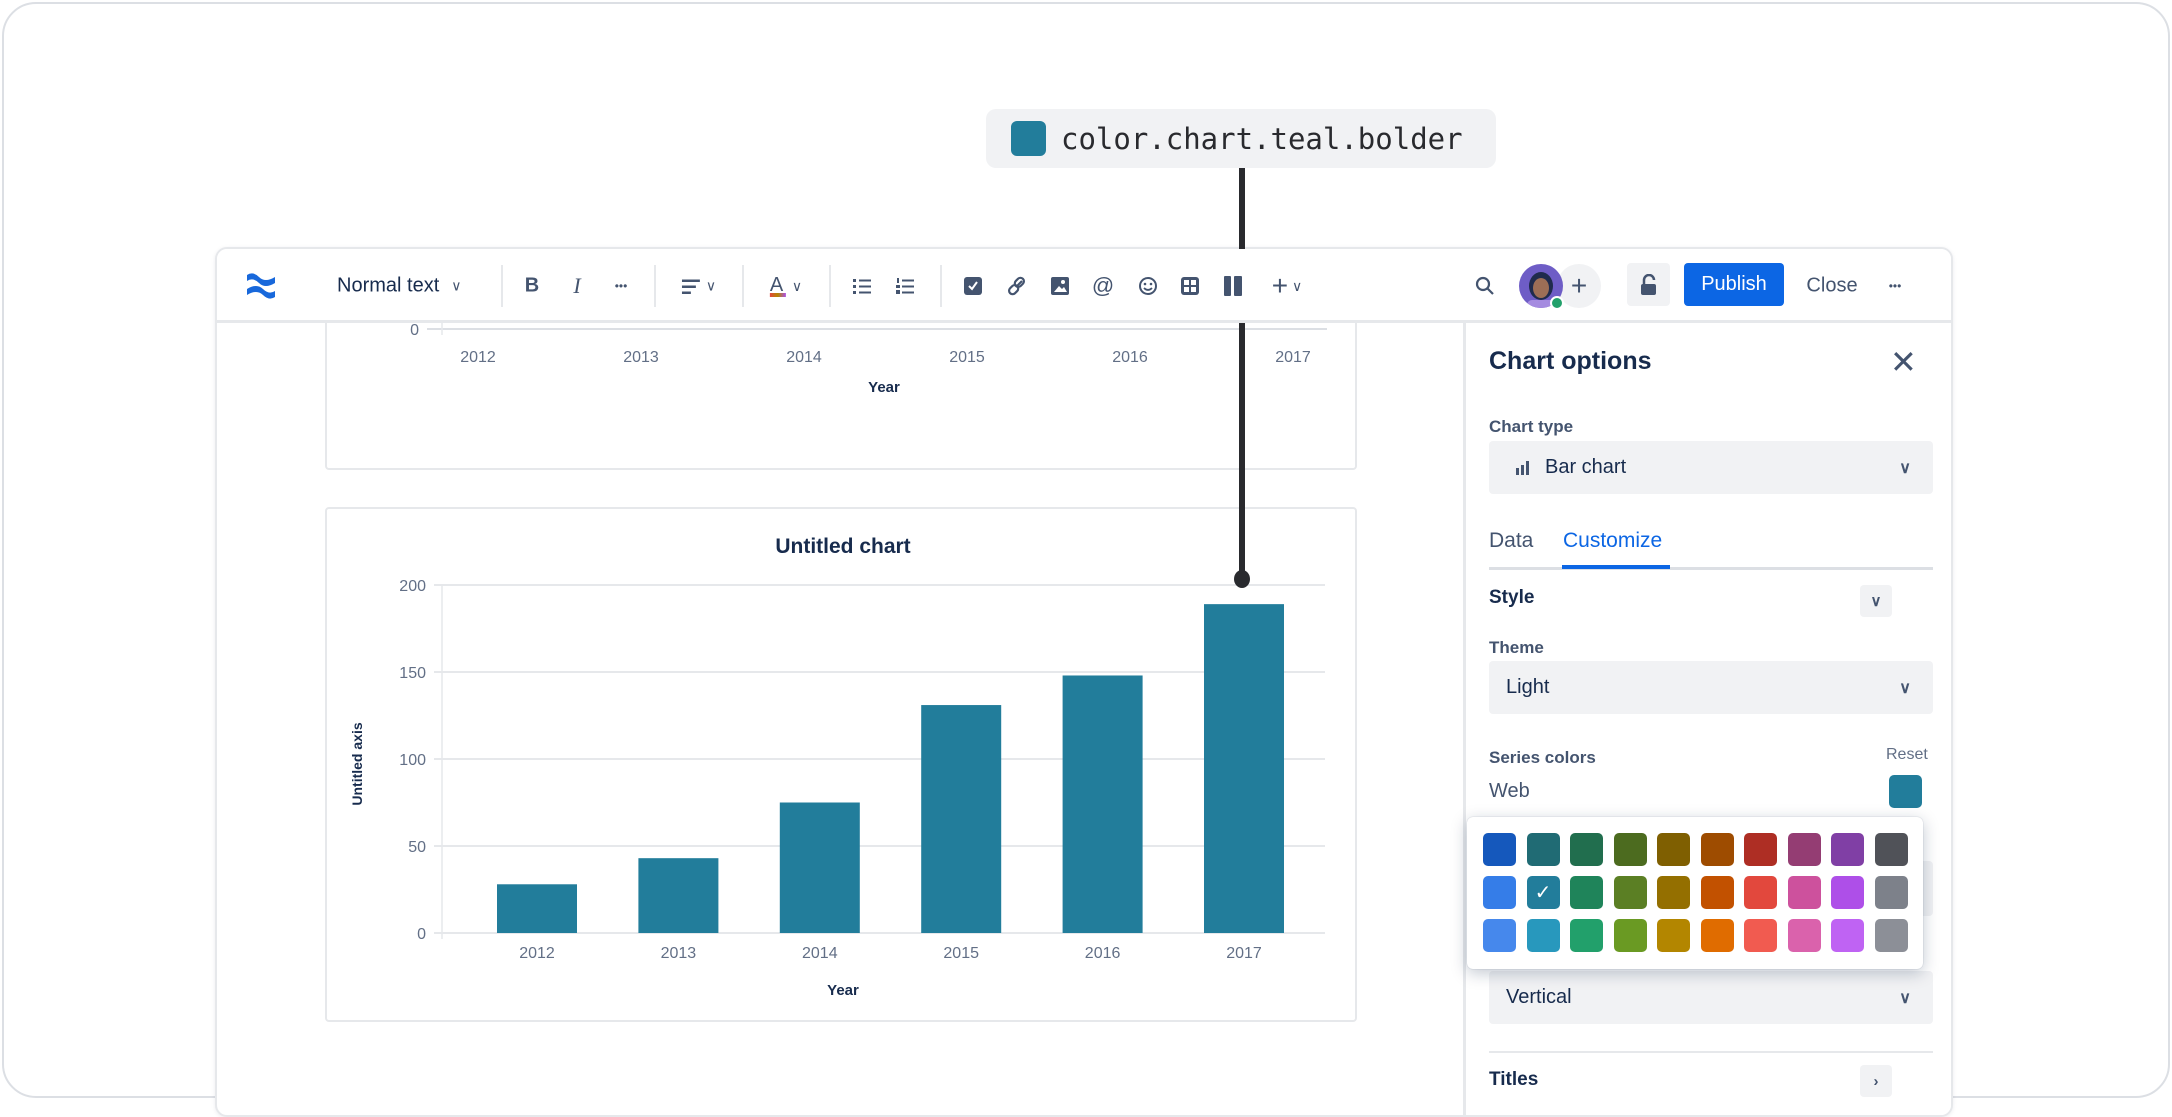 Image resolution: width=2172 pixels, height=1117 pixels. I want to click on insert-button: + ∨, so click(1287, 286).